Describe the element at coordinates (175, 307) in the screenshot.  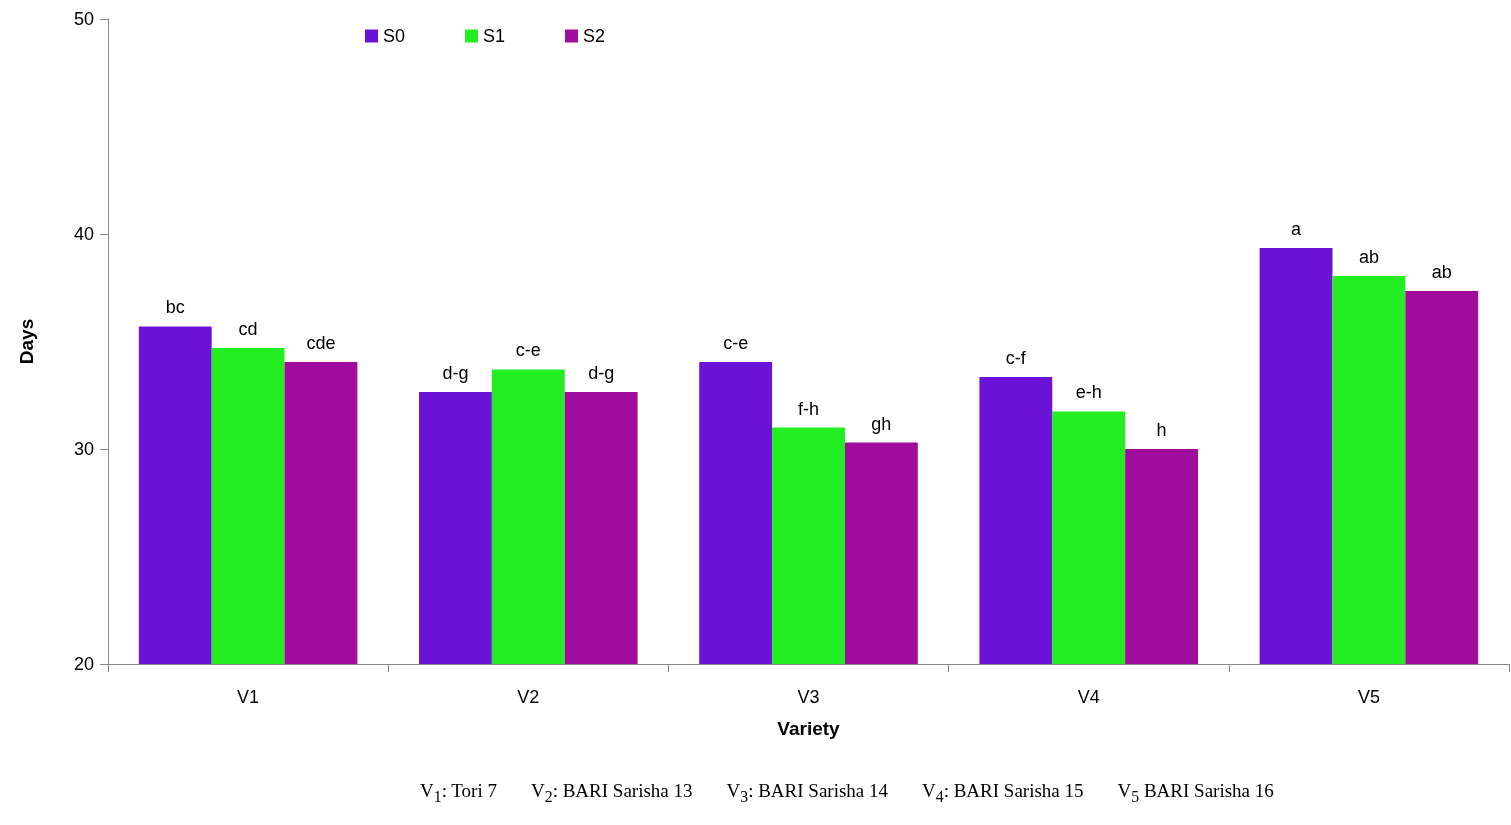
I see `data-label: bc` at that location.